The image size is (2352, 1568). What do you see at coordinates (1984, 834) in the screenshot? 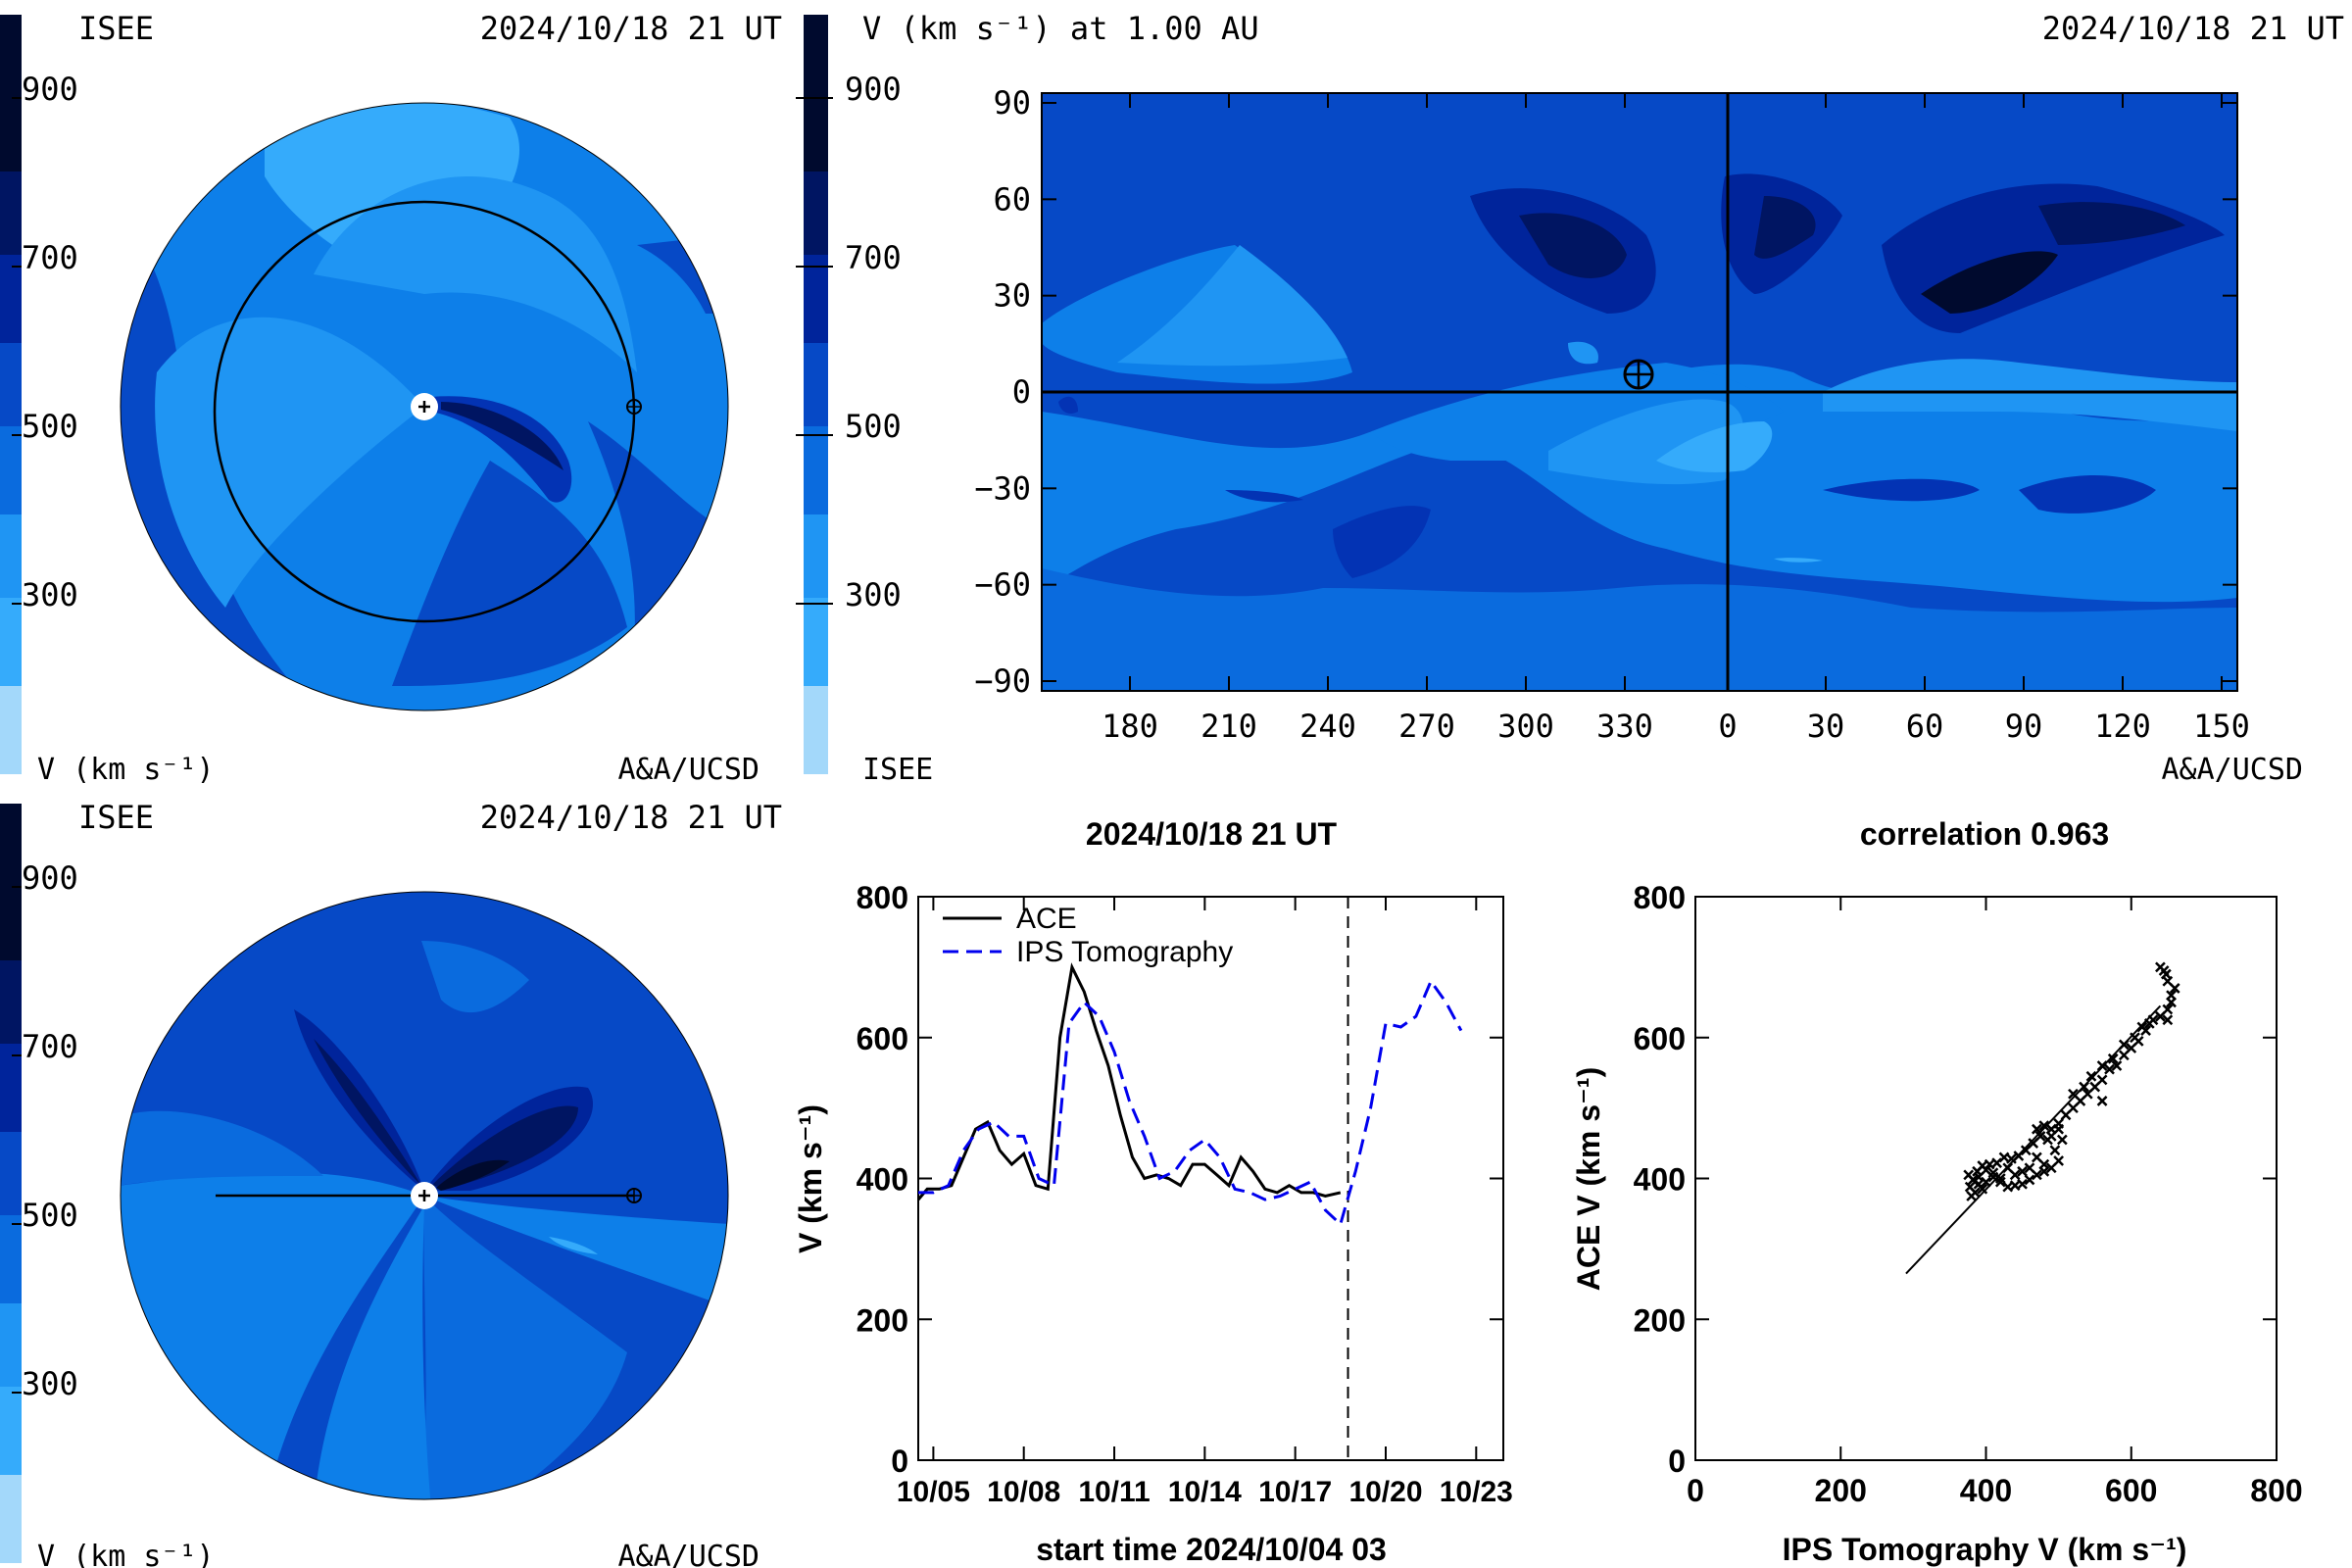
I see `scatter-chart-title: correlation 0.963` at bounding box center [1984, 834].